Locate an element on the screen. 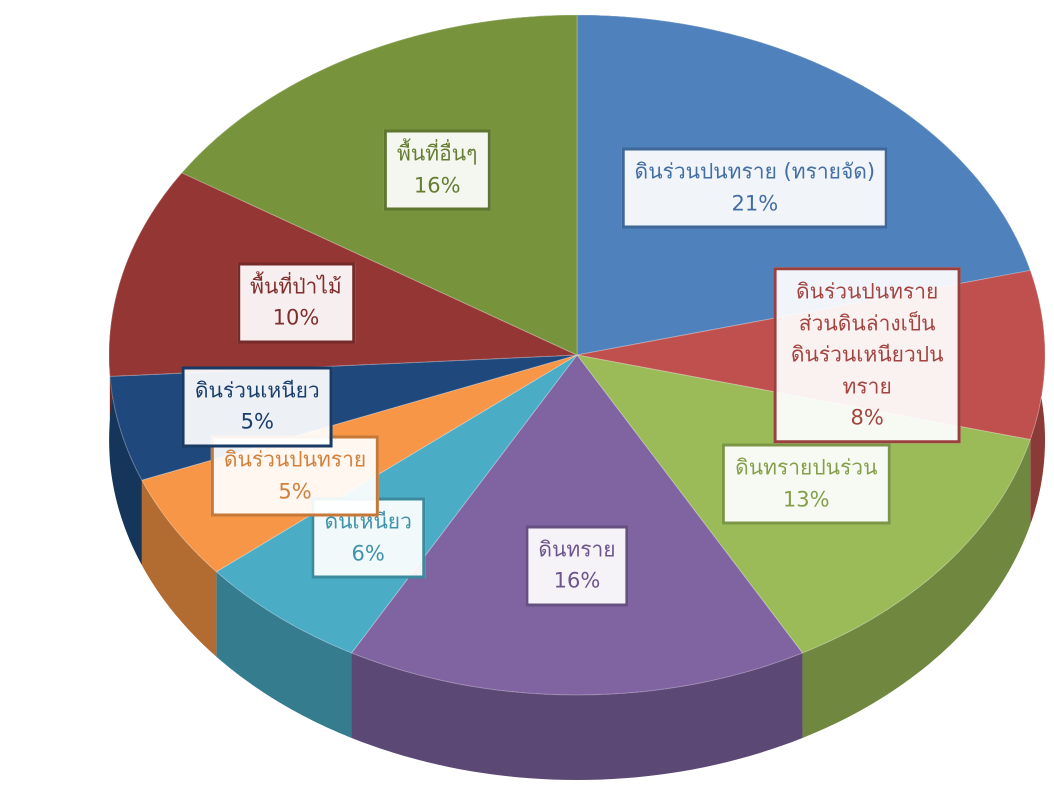 This screenshot has width=1054, height=803. slice-value: 10% is located at coordinates (296, 317).